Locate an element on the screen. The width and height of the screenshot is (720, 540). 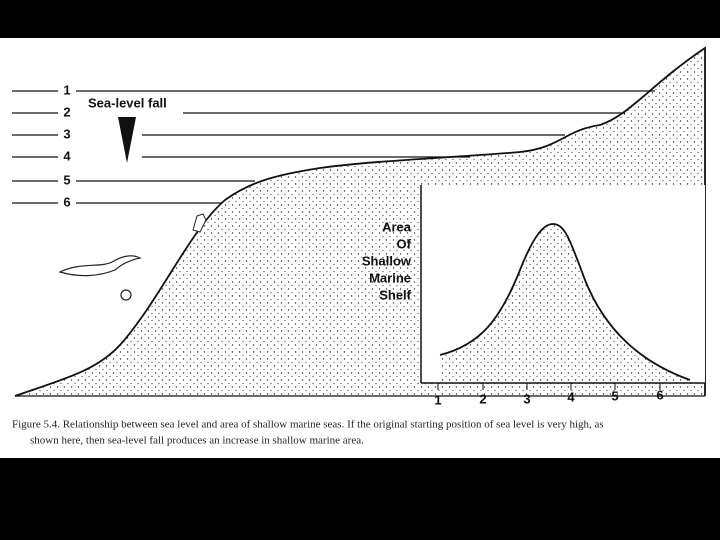
ammonite-sketch is located at coordinates (126, 295).